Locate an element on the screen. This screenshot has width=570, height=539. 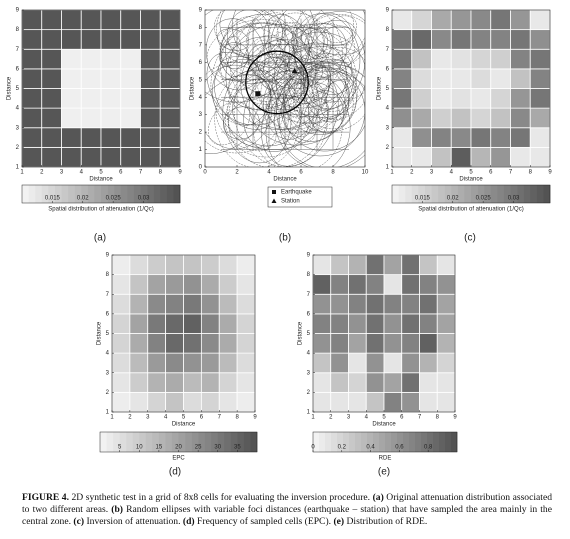
x-tick-label: 7 is located at coordinates (511, 173).